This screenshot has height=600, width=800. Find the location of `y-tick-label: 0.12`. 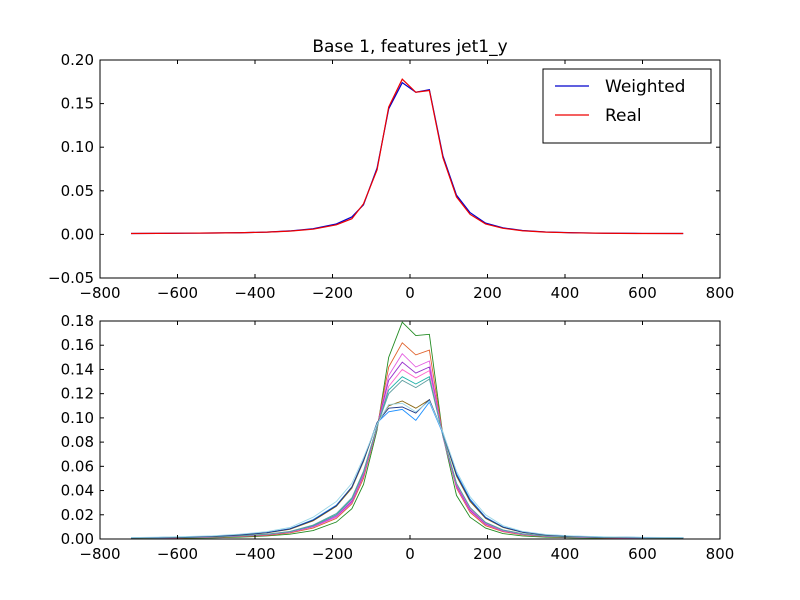

y-tick-label: 0.12 is located at coordinates (77, 394).